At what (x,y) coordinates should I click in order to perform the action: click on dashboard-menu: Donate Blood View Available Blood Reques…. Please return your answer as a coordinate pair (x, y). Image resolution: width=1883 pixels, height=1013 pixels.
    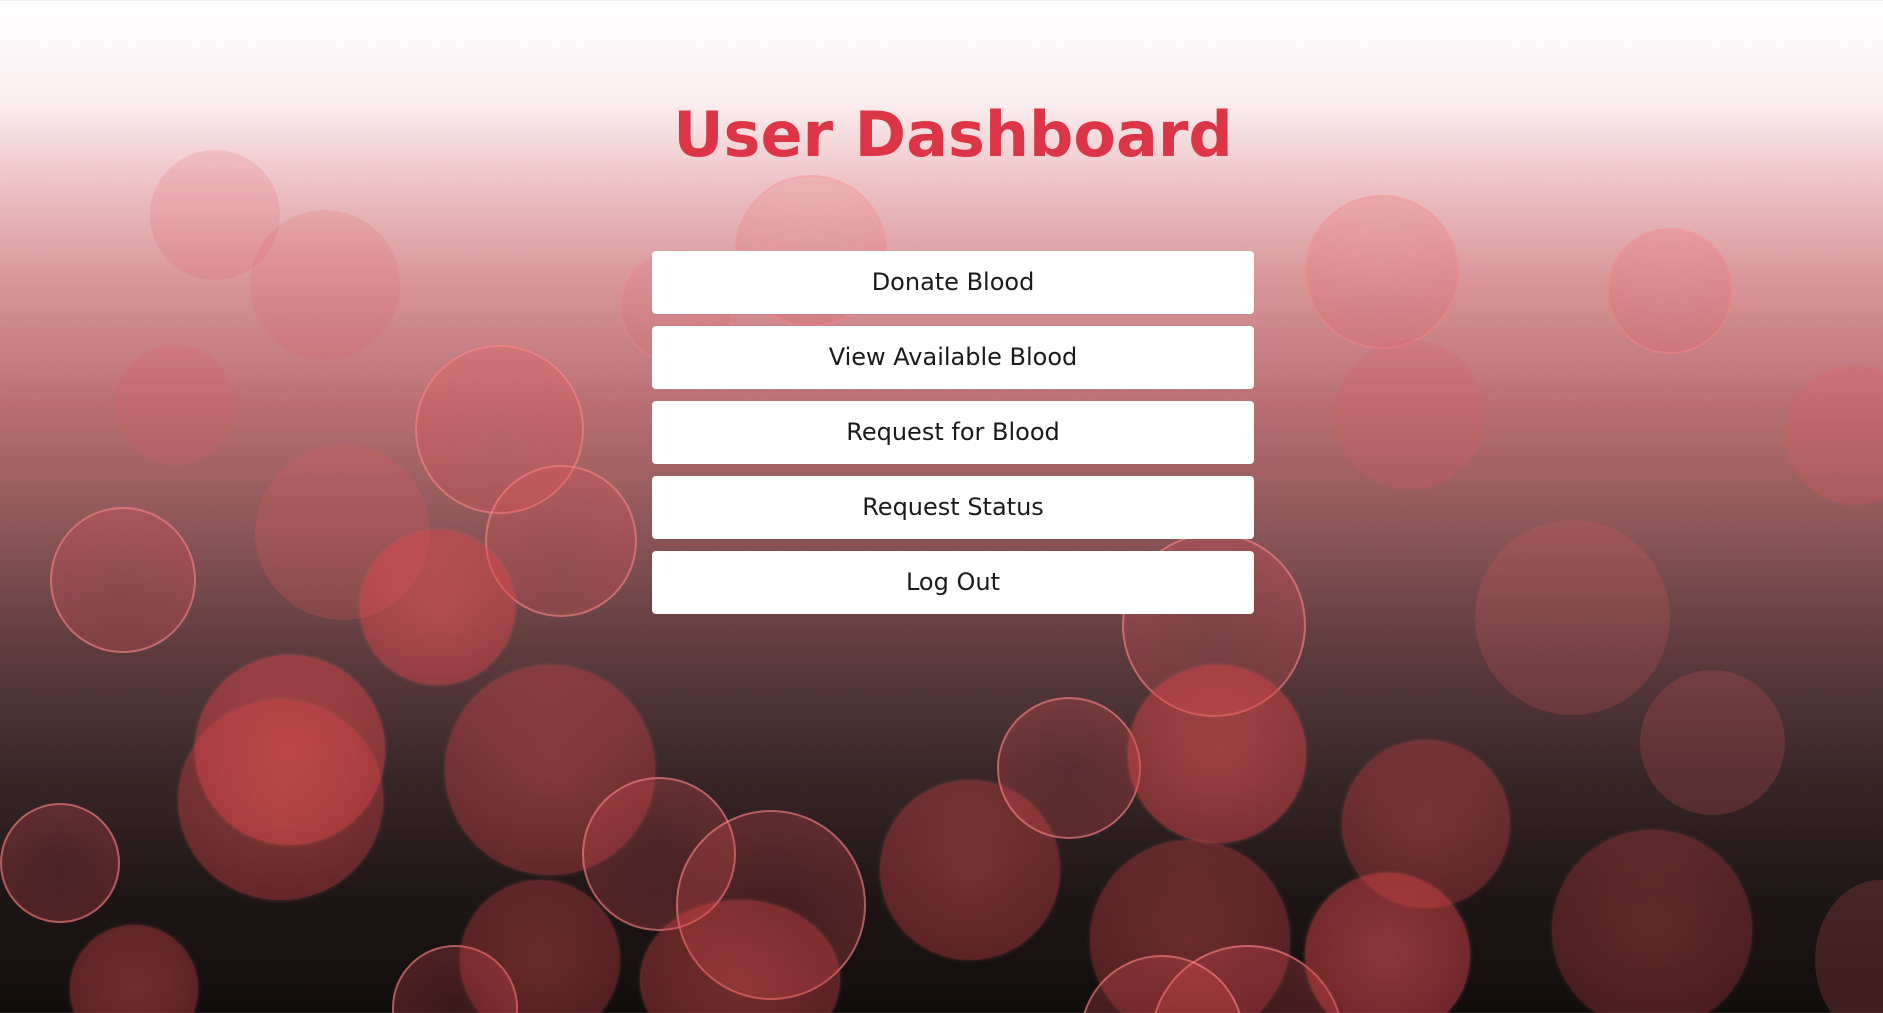
    Looking at the image, I should click on (953, 438).